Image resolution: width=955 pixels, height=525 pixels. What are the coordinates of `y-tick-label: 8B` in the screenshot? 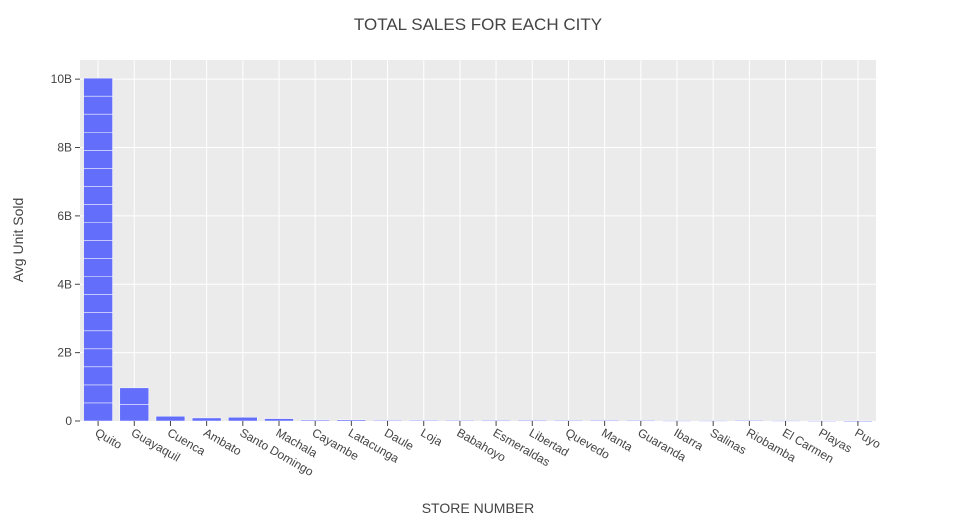 It's located at (64, 148).